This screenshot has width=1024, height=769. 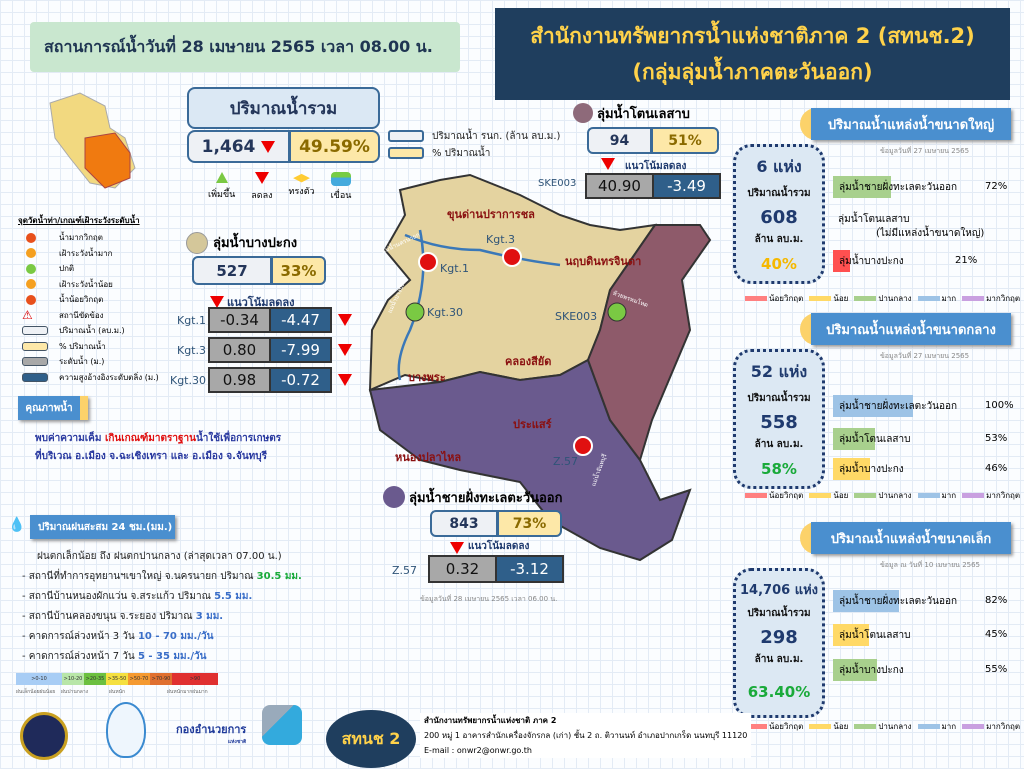 I want to click on tonlesap-title: ลุ่มน้ำโตนเลสาบ, so click(x=643, y=114).